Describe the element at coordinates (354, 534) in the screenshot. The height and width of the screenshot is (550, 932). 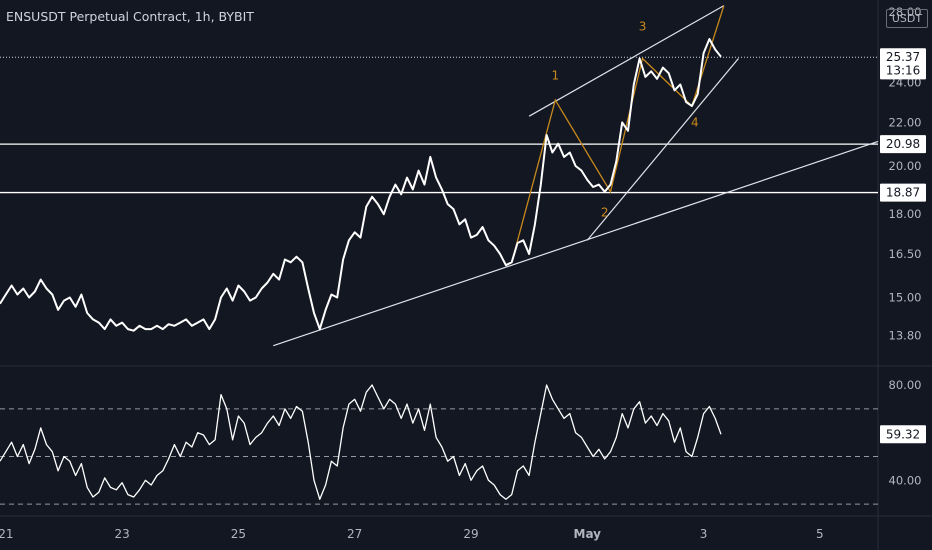
I see `time-axis-tick-label: 27` at that location.